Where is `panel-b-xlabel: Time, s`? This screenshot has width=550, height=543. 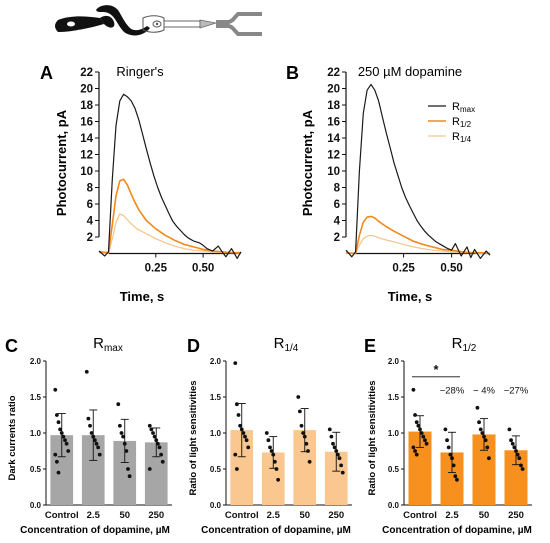
panel-b-xlabel: Time, s is located at coordinates (410, 296).